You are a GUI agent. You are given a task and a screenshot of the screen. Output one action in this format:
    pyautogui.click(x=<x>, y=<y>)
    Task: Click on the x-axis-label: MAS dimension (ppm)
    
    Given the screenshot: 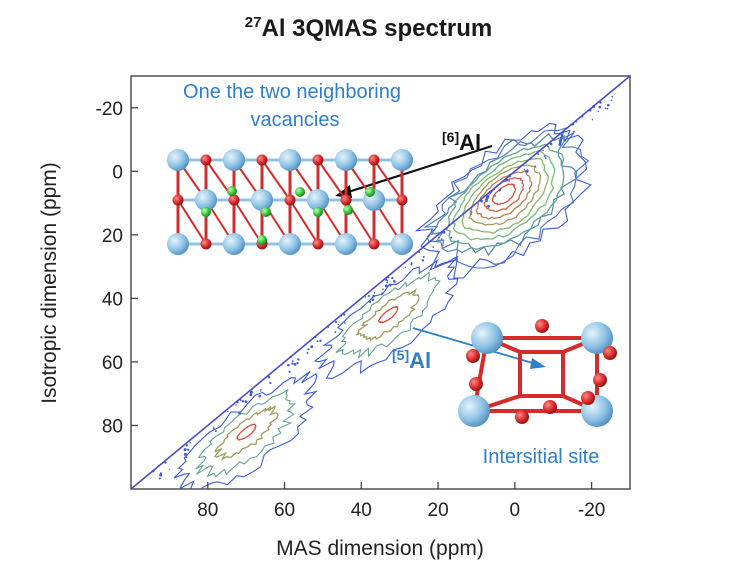 What is the action you would take?
    pyautogui.click(x=380, y=548)
    